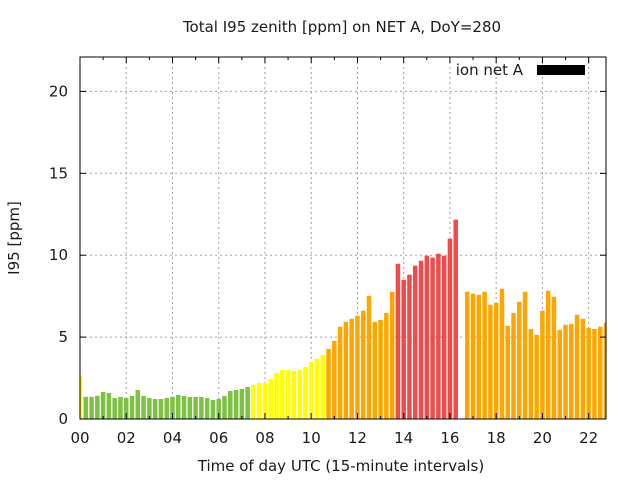 This screenshot has height=480, width=640. What do you see at coordinates (357, 438) in the screenshot?
I see `x-tick-label: 12` at bounding box center [357, 438].